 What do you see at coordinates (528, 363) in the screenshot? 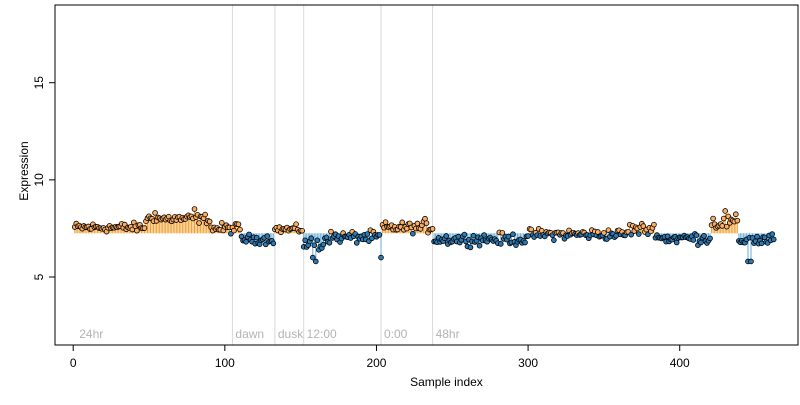
I see `x-tick-label: 300` at bounding box center [528, 363].